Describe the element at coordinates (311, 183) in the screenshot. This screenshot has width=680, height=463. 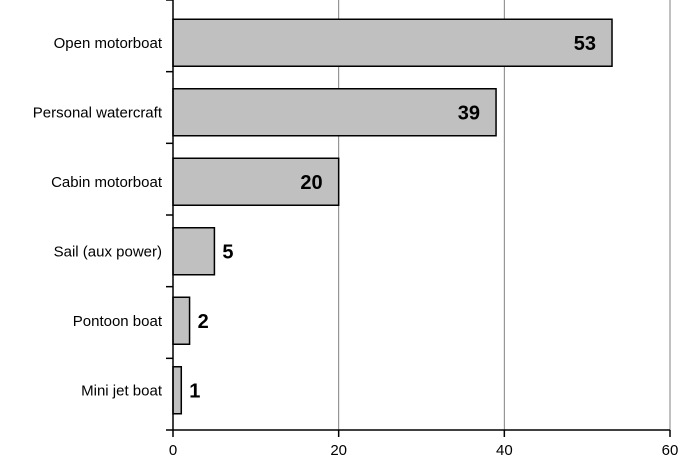
I see `data-label-cabin-motorboat: 20` at that location.